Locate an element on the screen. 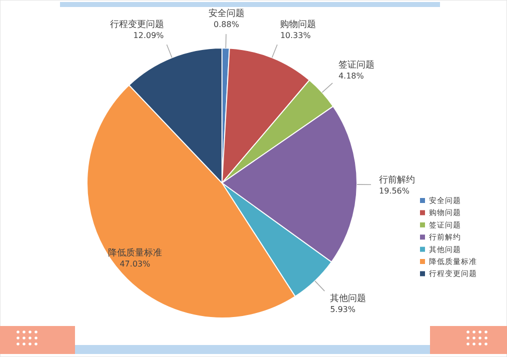 This screenshot has height=357, width=507. data-label: 4.18% is located at coordinates (351, 76).